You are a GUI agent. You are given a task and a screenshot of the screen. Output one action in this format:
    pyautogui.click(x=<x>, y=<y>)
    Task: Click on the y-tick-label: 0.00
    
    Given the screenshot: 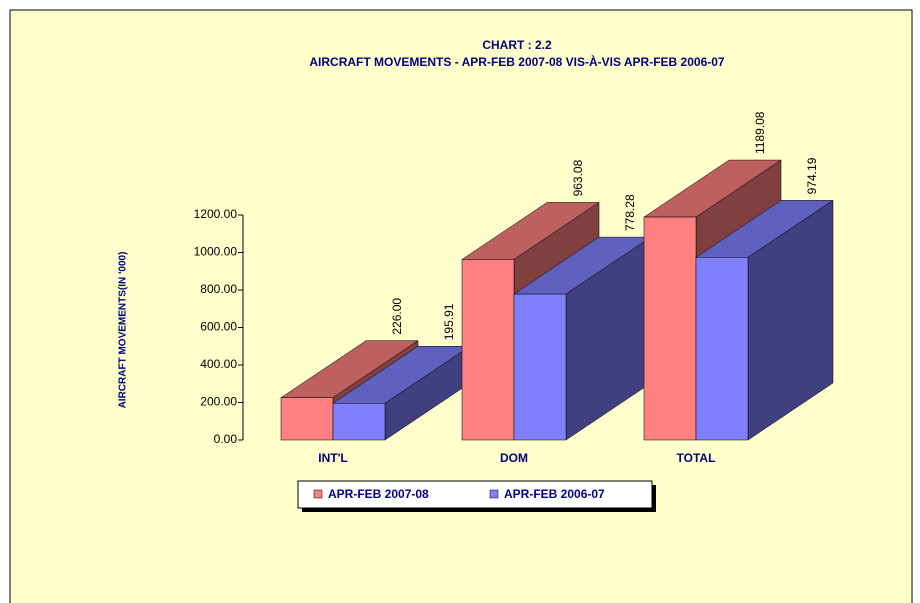 What is the action you would take?
    pyautogui.click(x=226, y=439)
    